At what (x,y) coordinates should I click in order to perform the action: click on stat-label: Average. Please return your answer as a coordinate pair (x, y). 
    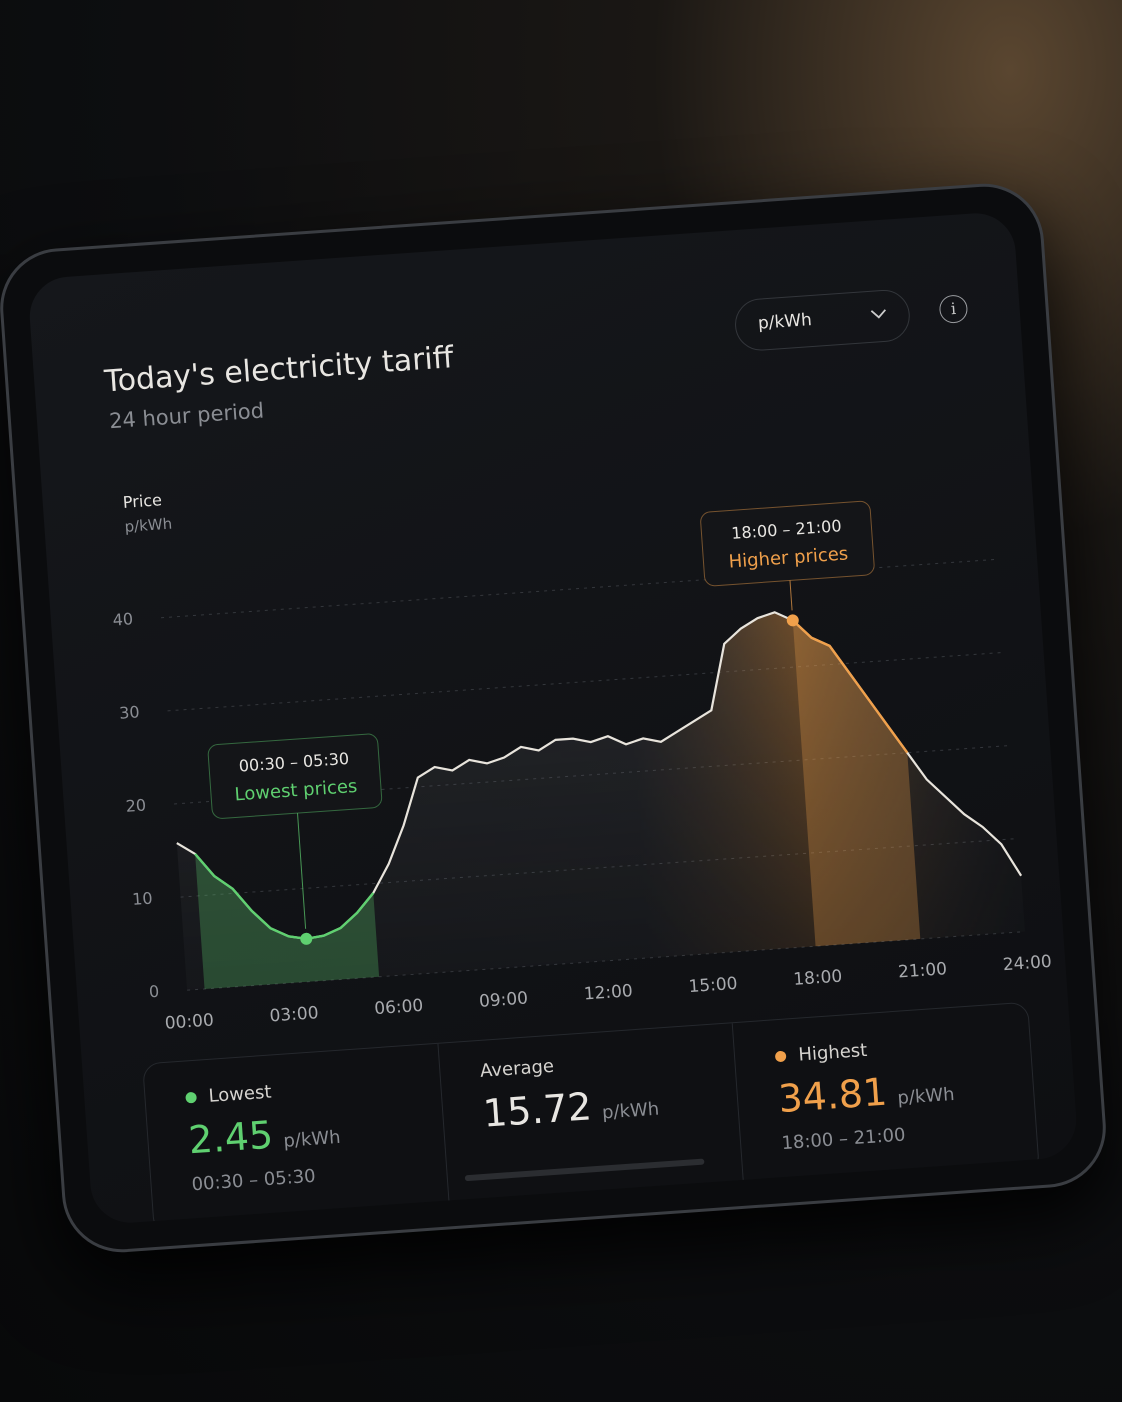
    Looking at the image, I should click on (517, 1068).